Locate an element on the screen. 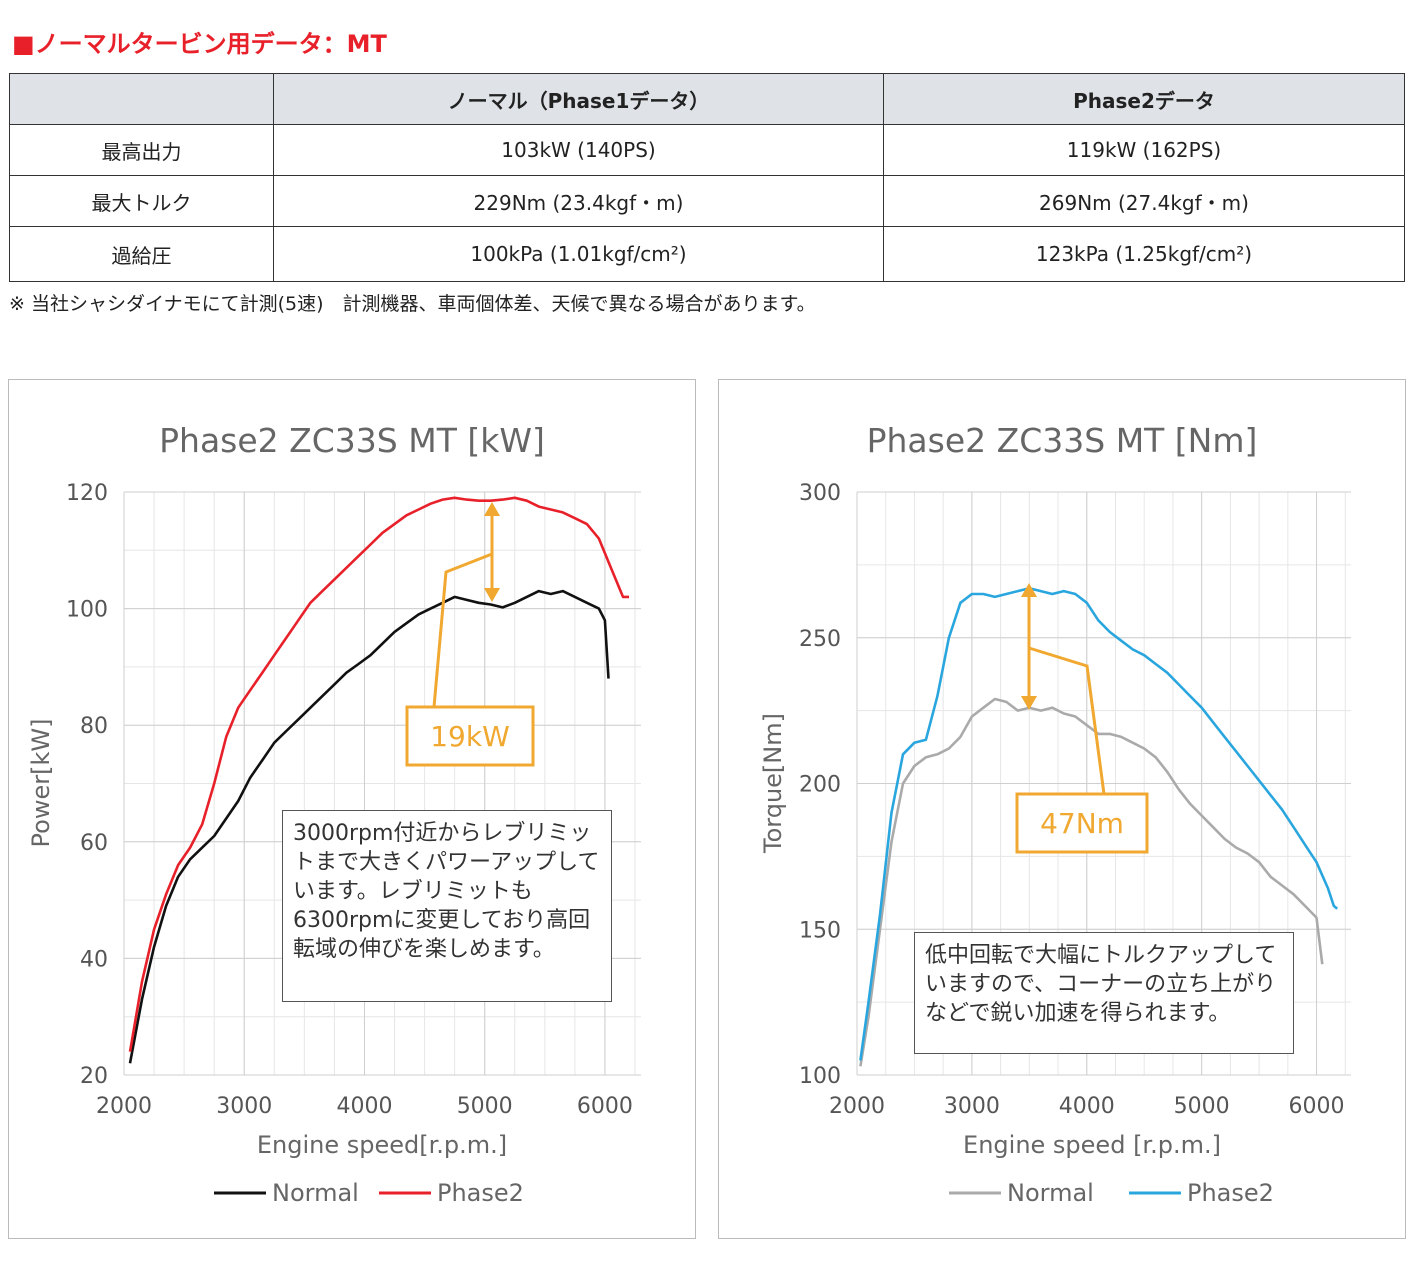  header-phase2: Phase2データ is located at coordinates (1144, 99).